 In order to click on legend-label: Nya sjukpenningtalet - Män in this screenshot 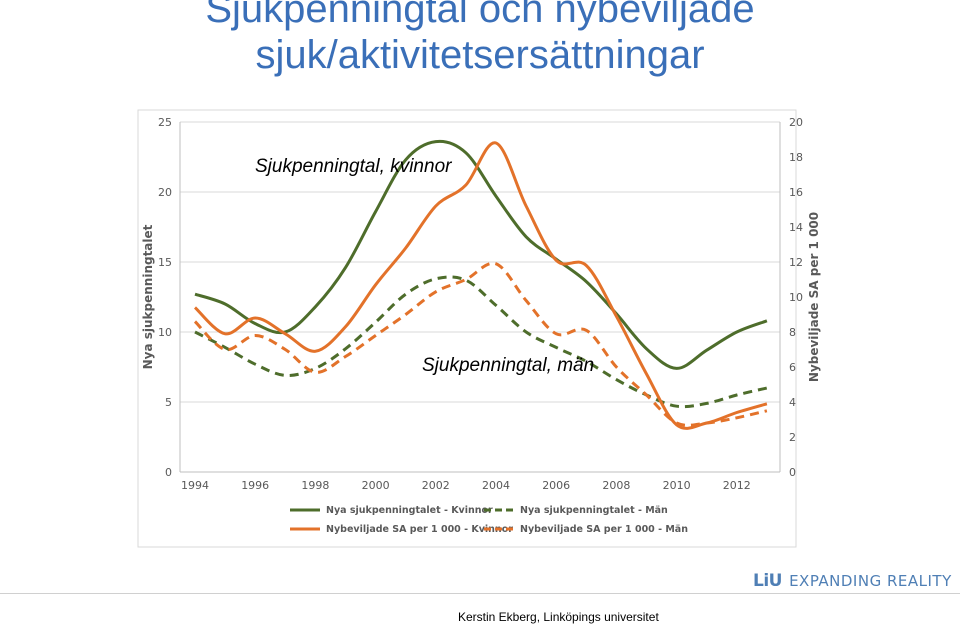, I will do `click(594, 510)`.